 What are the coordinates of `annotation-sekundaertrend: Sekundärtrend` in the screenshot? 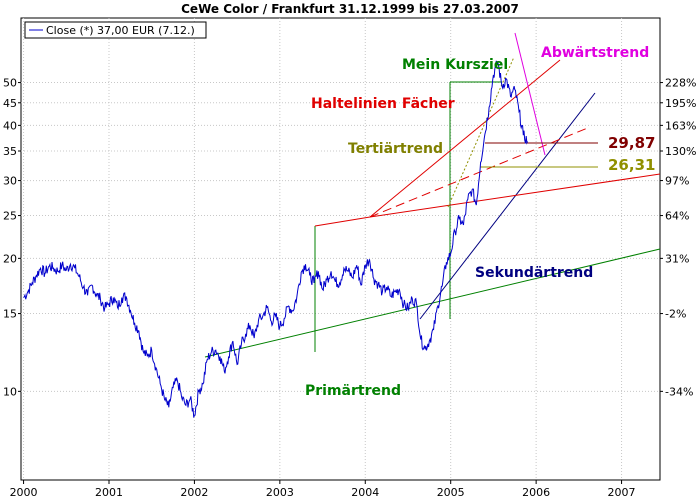 It's located at (534, 273).